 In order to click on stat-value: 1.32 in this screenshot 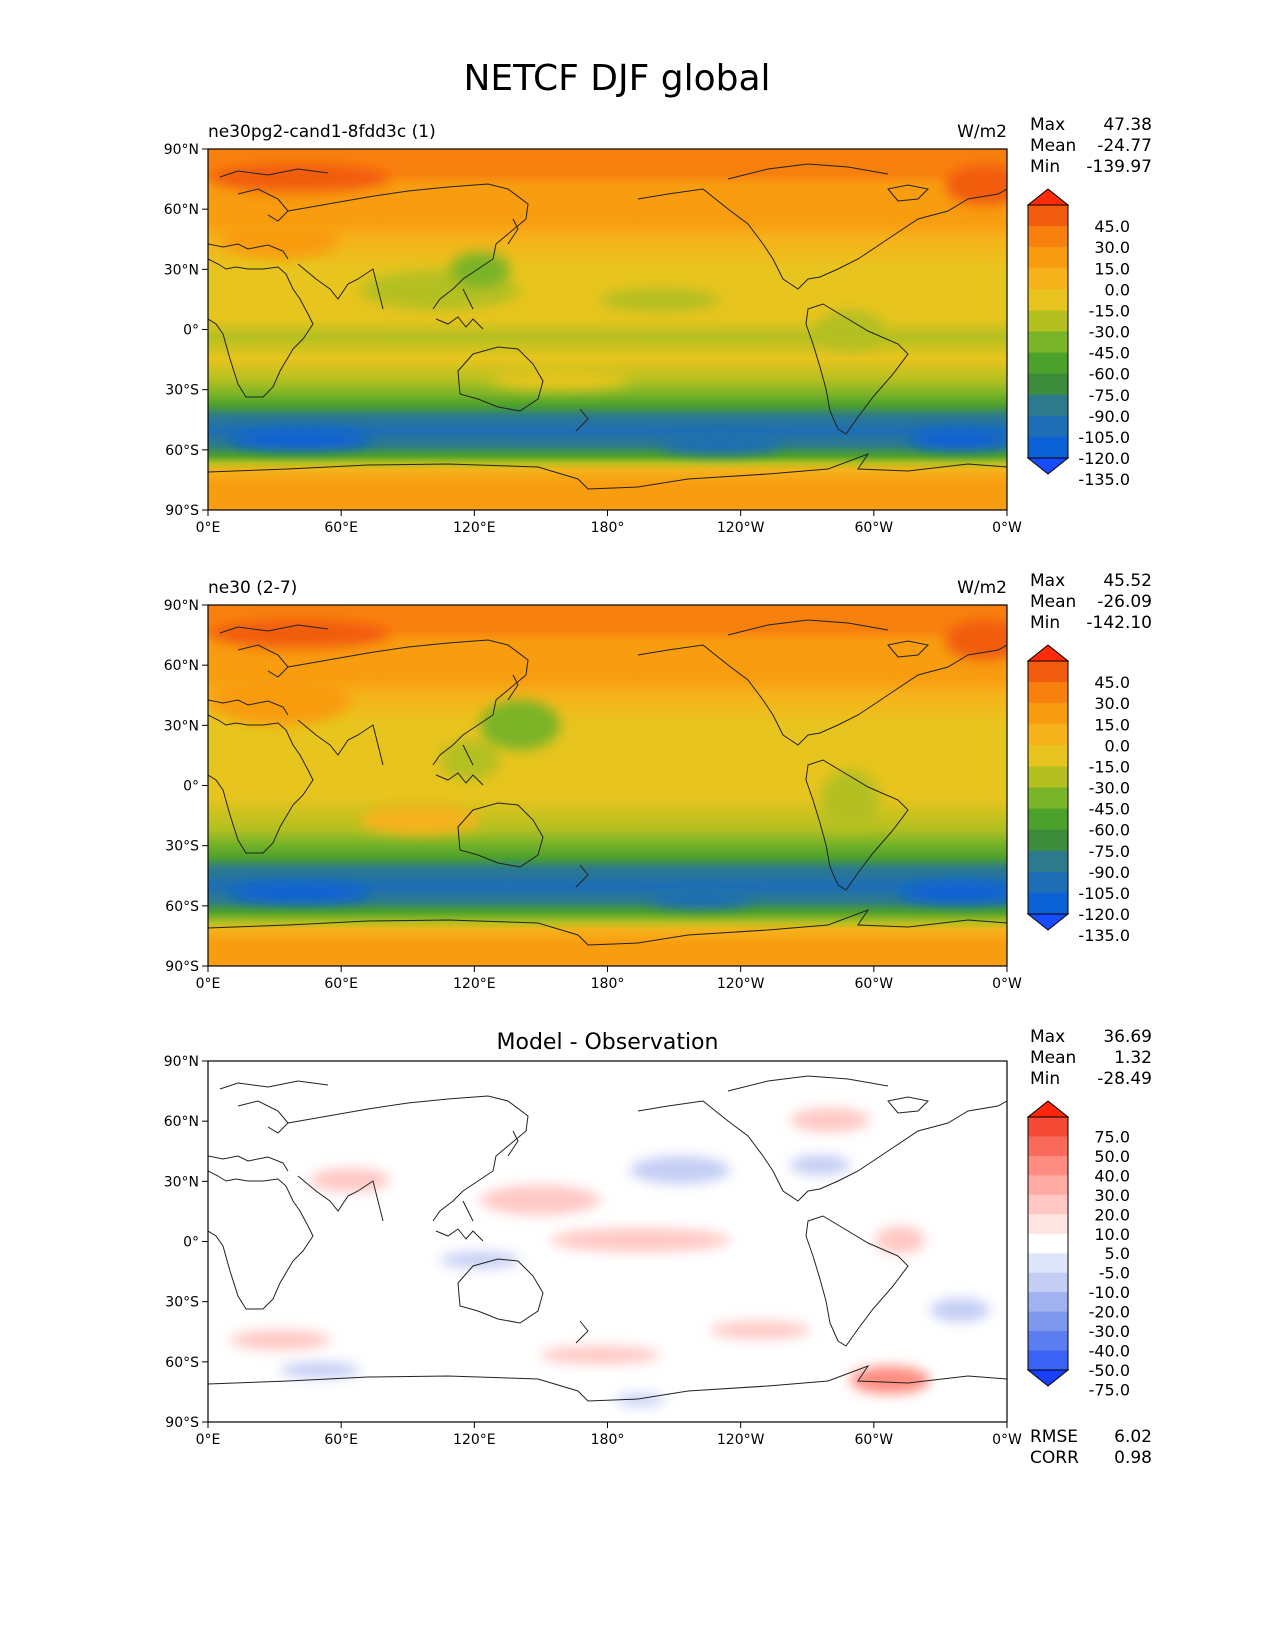, I will do `click(1133, 1058)`.